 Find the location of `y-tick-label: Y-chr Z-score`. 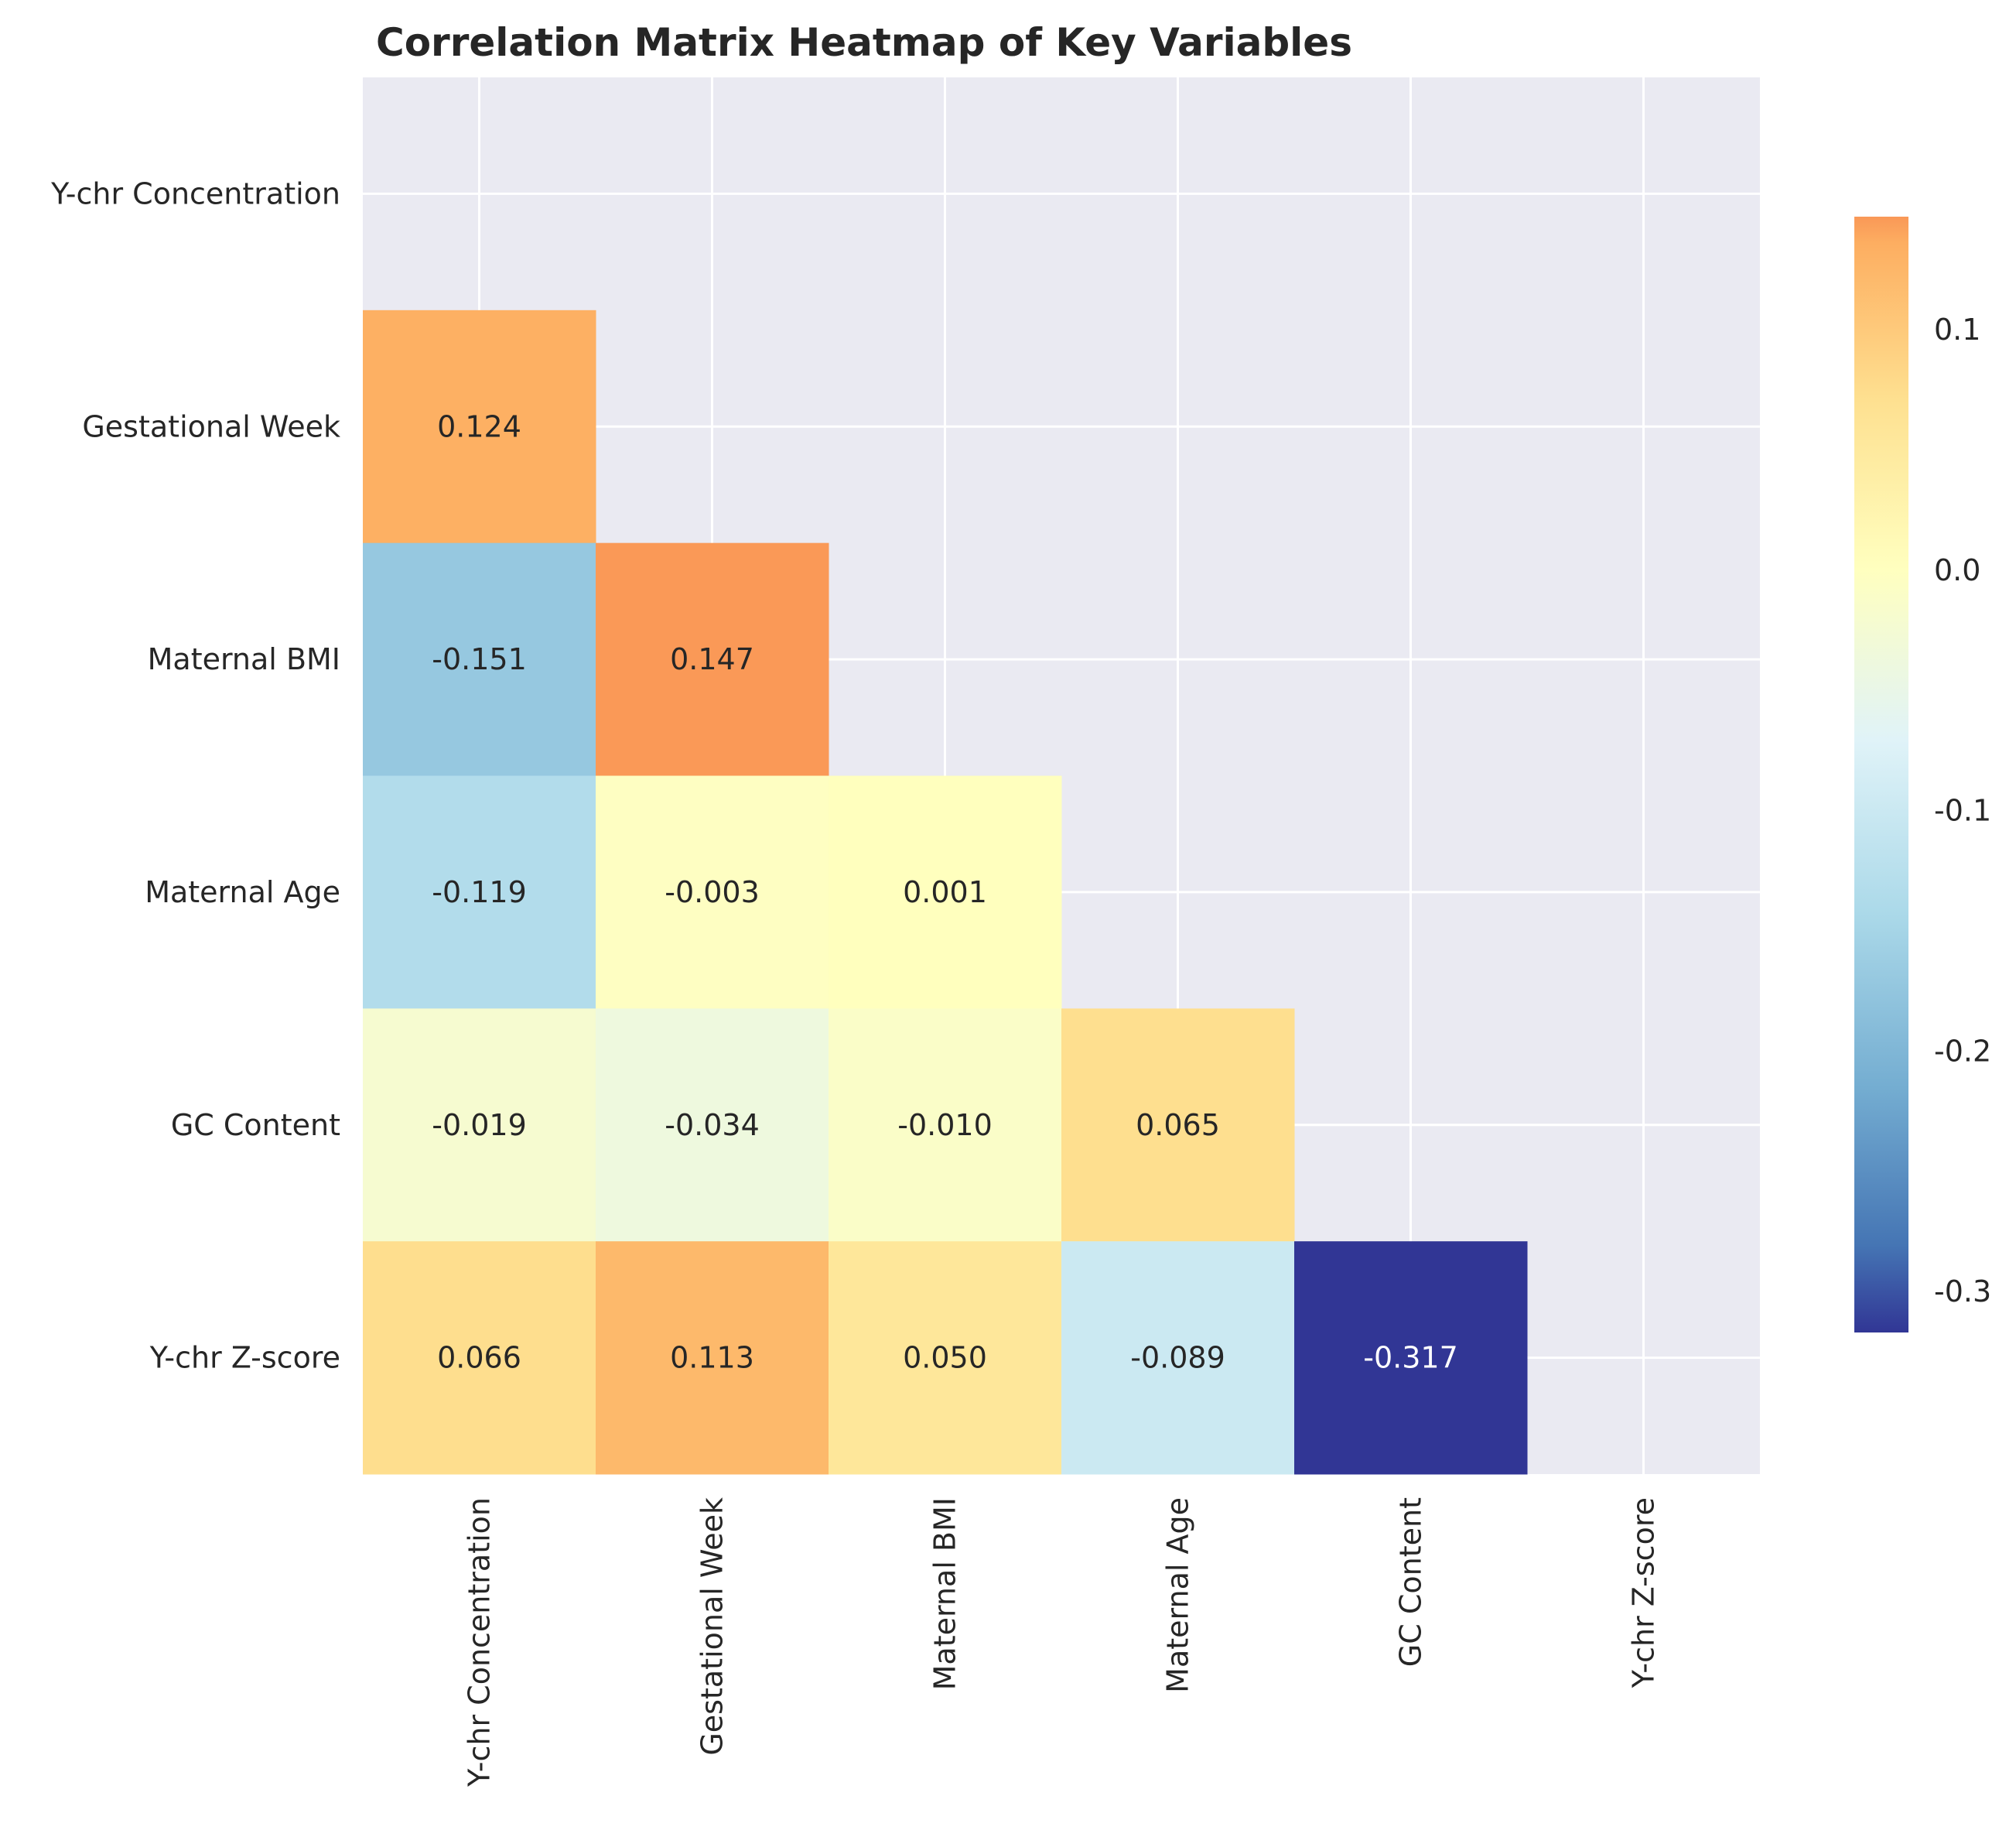

y-tick-label: Y-chr Z-score is located at coordinates (244, 1358).